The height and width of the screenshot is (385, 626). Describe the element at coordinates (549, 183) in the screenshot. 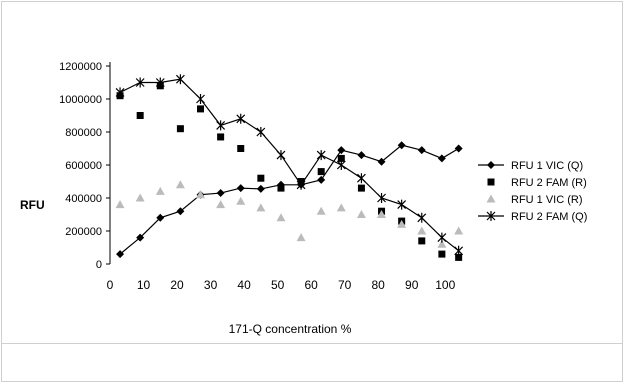

I see `legend-label: RFU 2 FAM (R)` at that location.